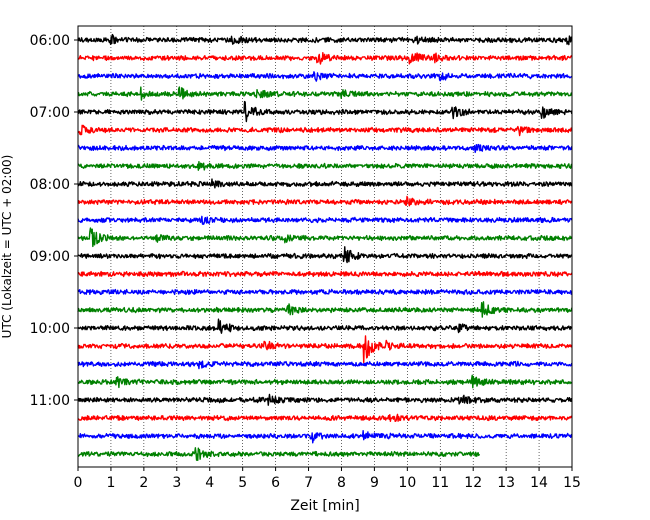 Image resolution: width=650 pixels, height=520 pixels. What do you see at coordinates (7, 247) in the screenshot?
I see `y-axis-title: UTC (Lokalzeit = UTC + 02:00)` at bounding box center [7, 247].